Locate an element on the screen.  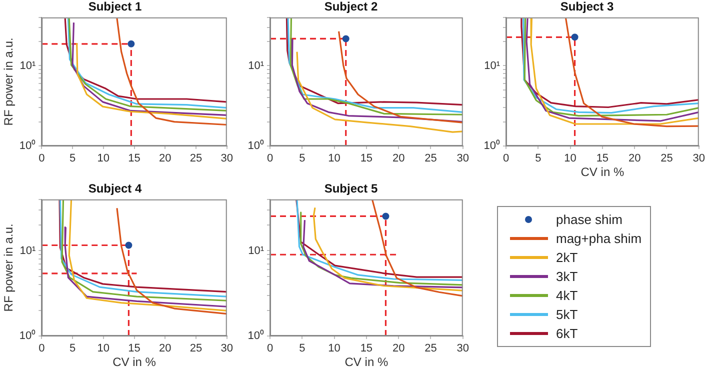
legend-label: 4kT is located at coordinates (567, 295).